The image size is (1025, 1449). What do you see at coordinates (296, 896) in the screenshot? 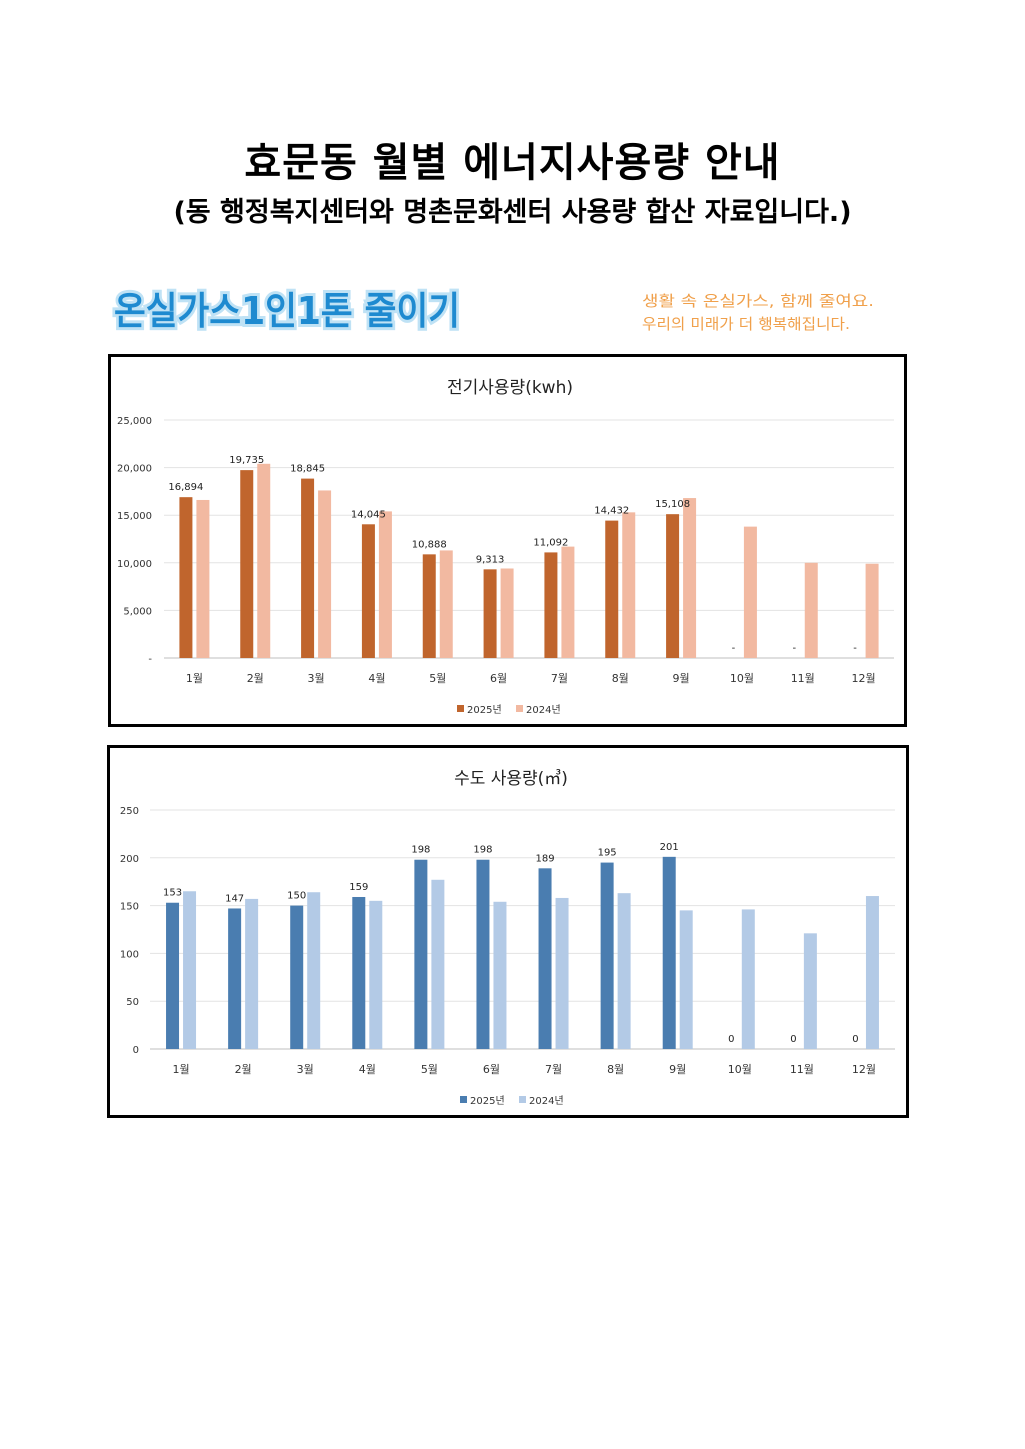
I see `data-label: 150` at bounding box center [296, 896].